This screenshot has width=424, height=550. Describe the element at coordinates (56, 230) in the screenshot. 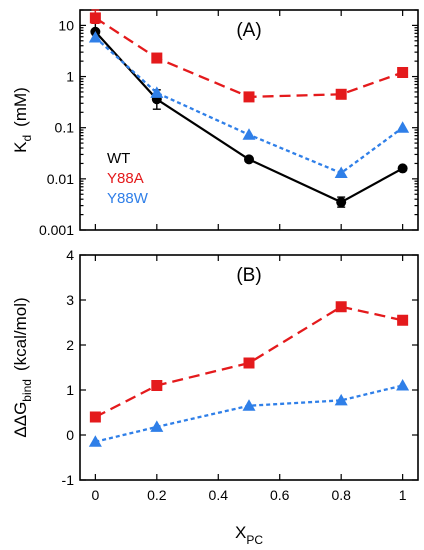

I see `y-tick-label: 0.001` at that location.